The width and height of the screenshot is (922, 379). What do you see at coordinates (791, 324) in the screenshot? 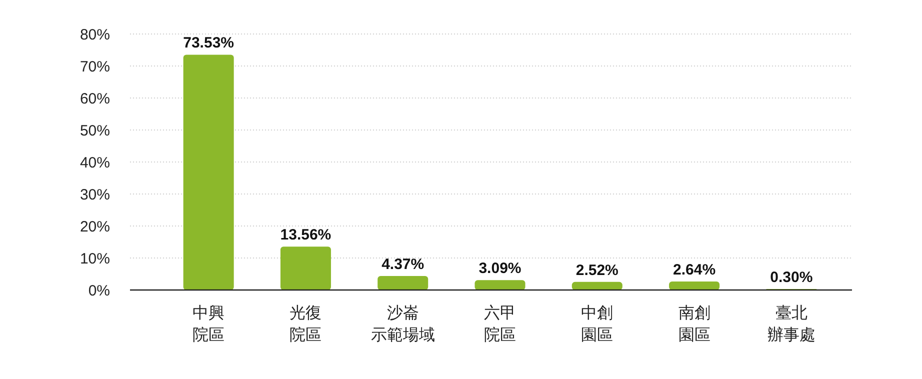
I see `x-tick-label: 臺北辦事處` at bounding box center [791, 324].